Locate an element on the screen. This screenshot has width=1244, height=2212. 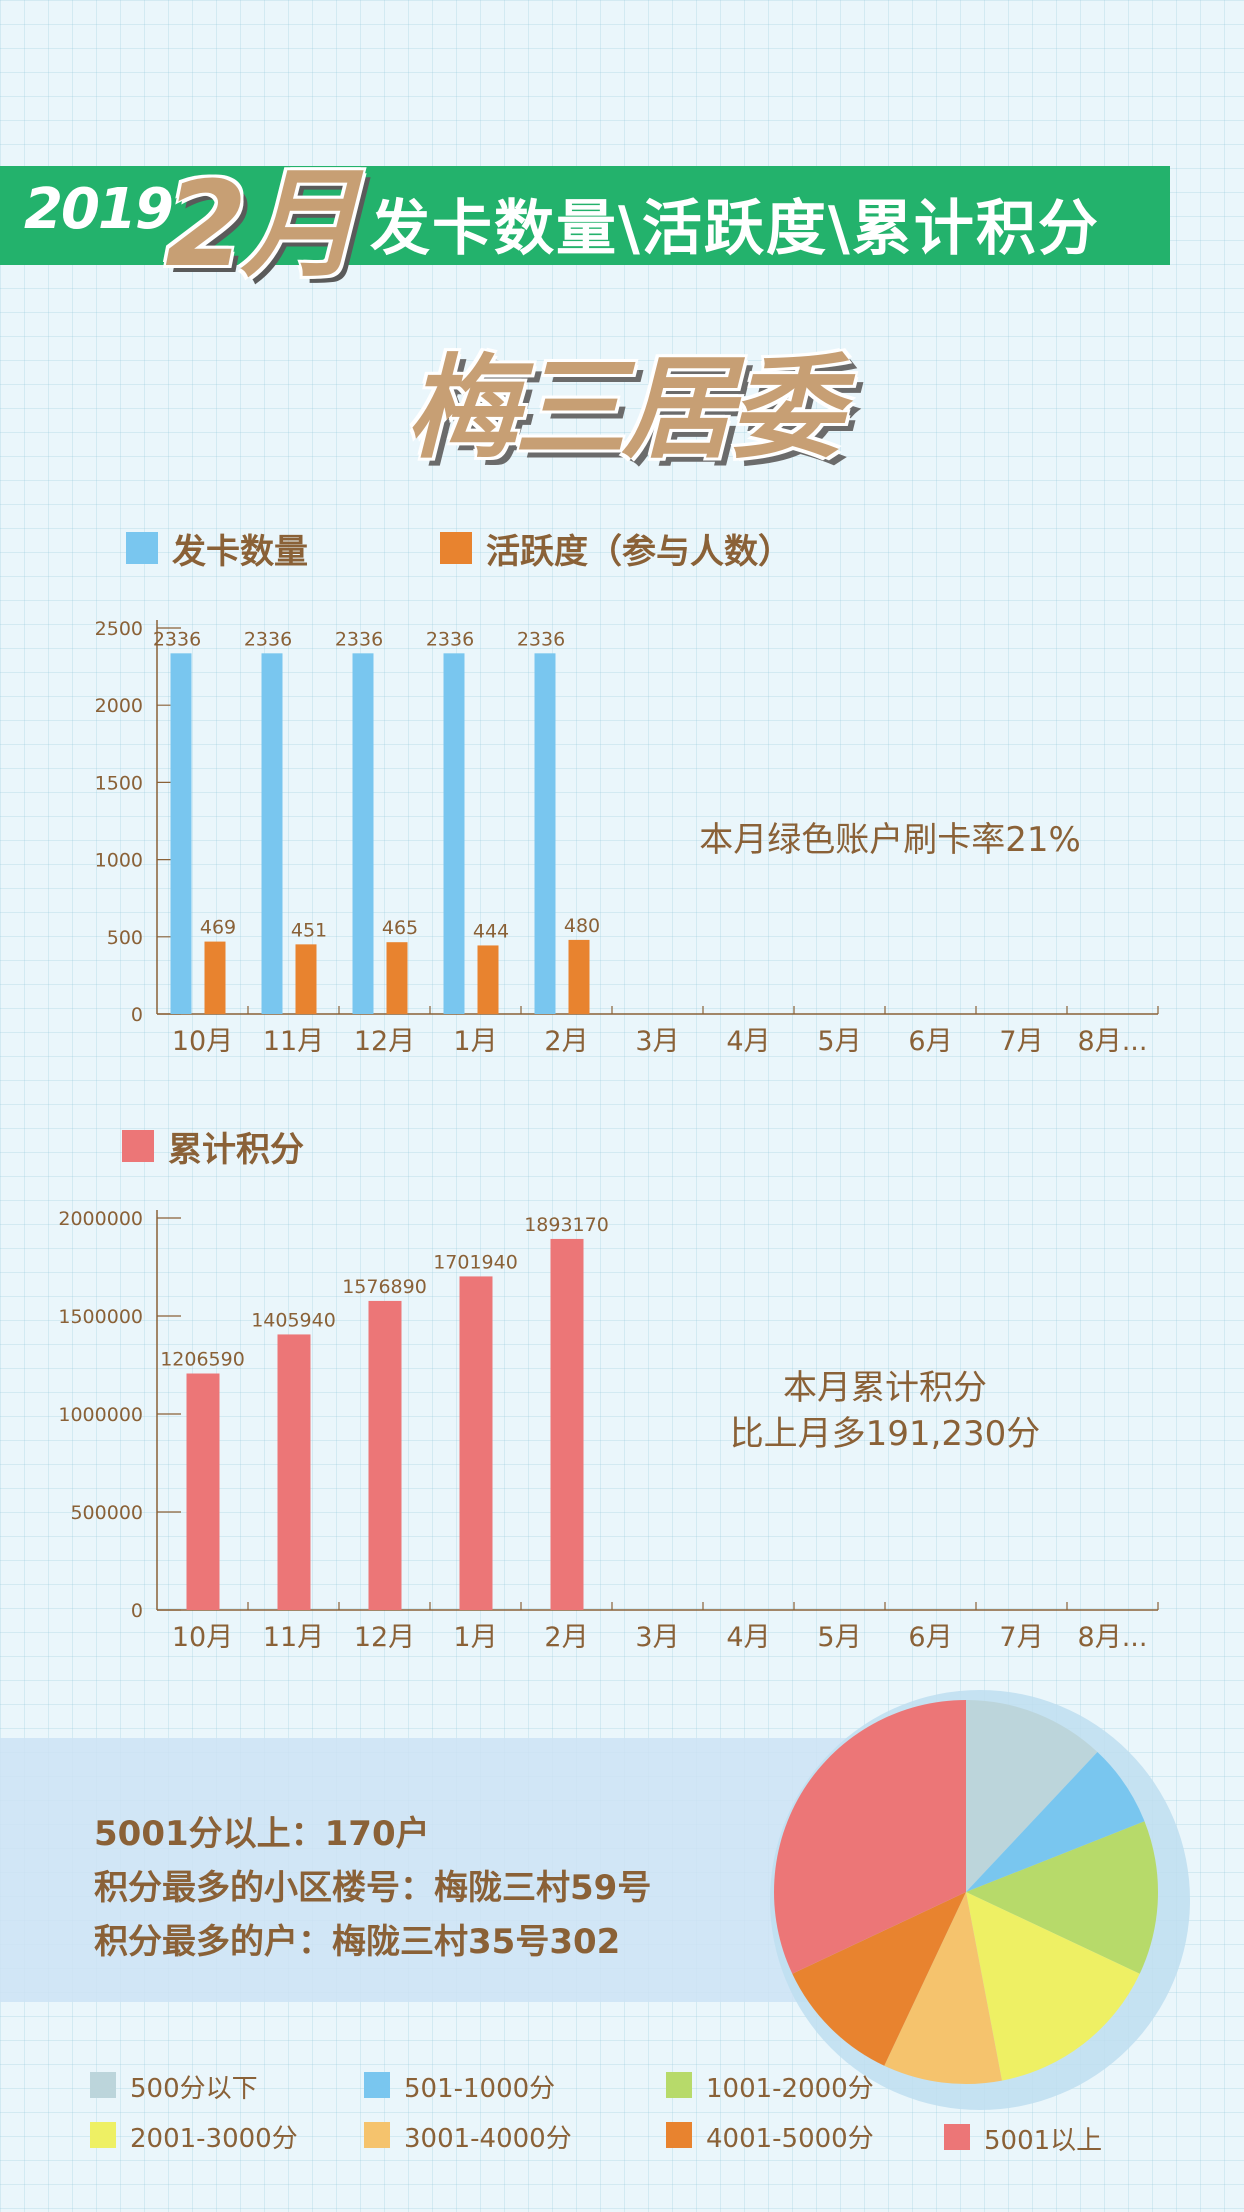
y-tick-label: 1000000 is located at coordinates (100, 1415).